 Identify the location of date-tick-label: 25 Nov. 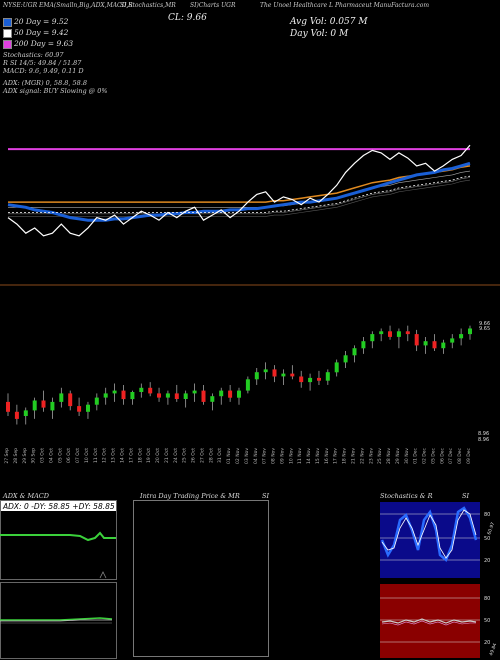
(380, 456).